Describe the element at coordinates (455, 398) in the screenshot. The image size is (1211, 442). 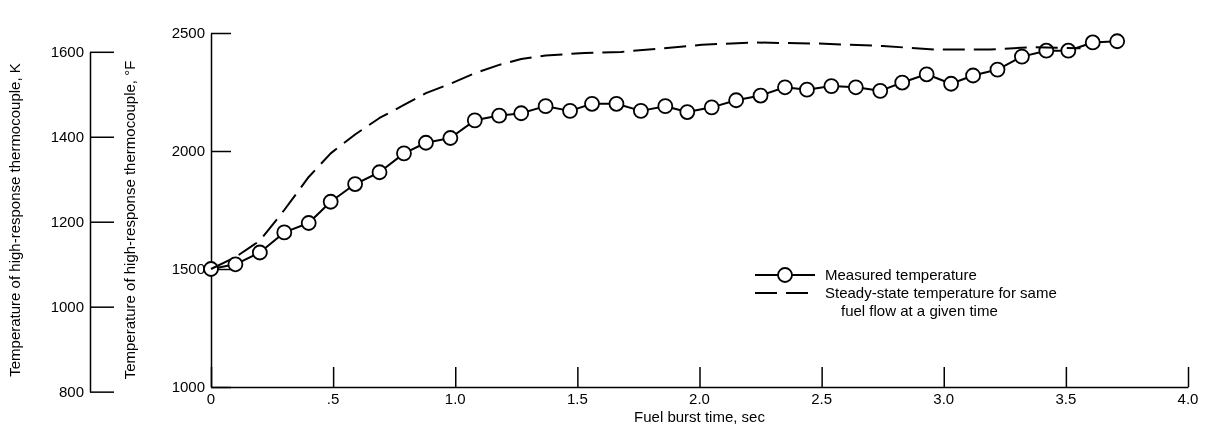
I see `x-tick-label: 1.0` at that location.